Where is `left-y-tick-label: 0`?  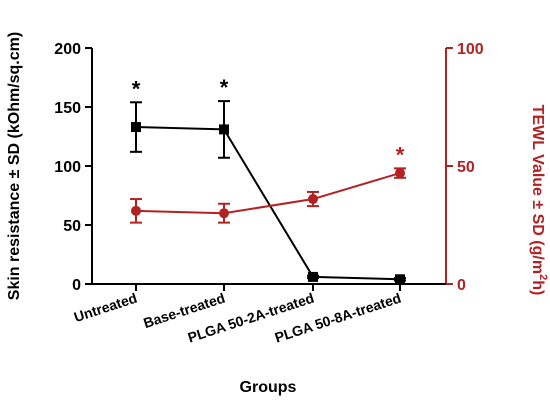 left-y-tick-label: 0 is located at coordinates (76, 285).